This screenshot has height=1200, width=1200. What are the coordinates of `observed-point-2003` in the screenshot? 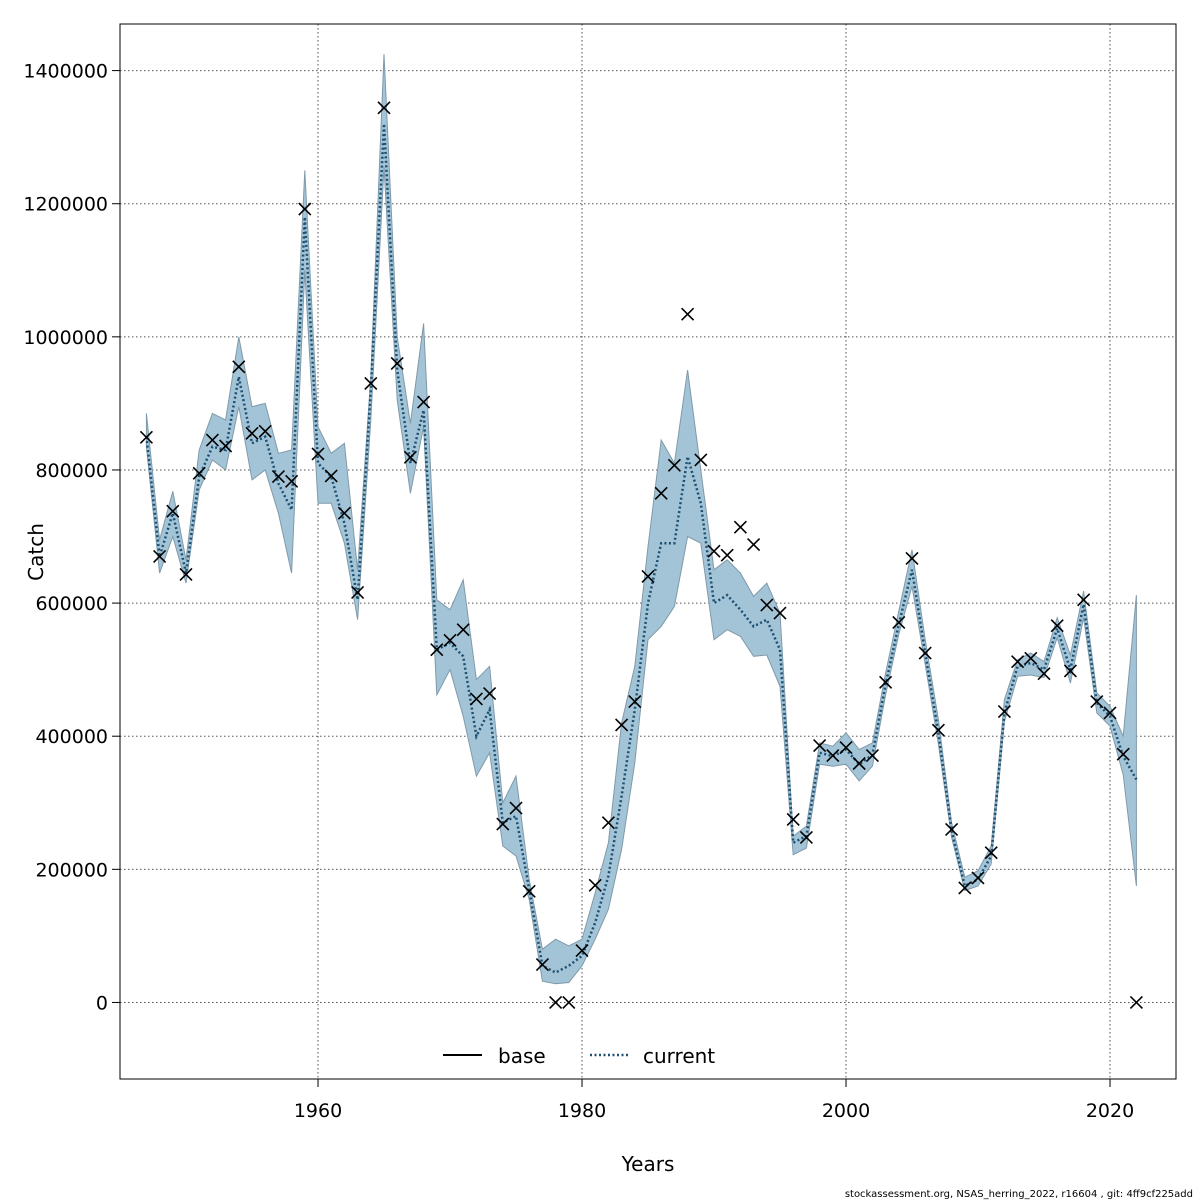 It's located at (886, 682).